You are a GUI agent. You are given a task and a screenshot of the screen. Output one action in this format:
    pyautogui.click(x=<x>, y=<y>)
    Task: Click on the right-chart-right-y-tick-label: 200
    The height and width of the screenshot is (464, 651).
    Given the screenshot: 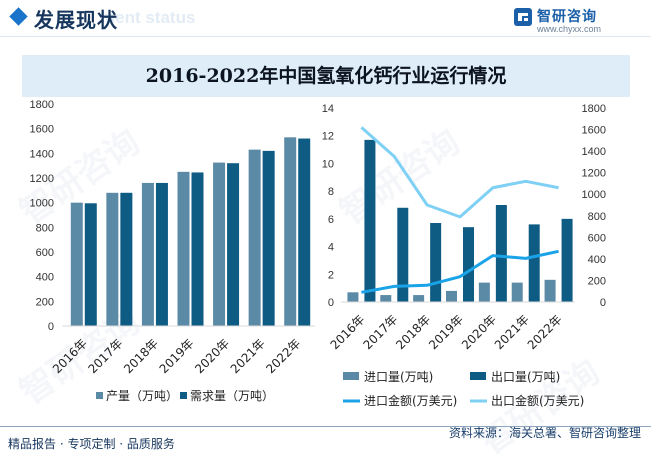 What is the action you would take?
    pyautogui.click(x=597, y=281)
    